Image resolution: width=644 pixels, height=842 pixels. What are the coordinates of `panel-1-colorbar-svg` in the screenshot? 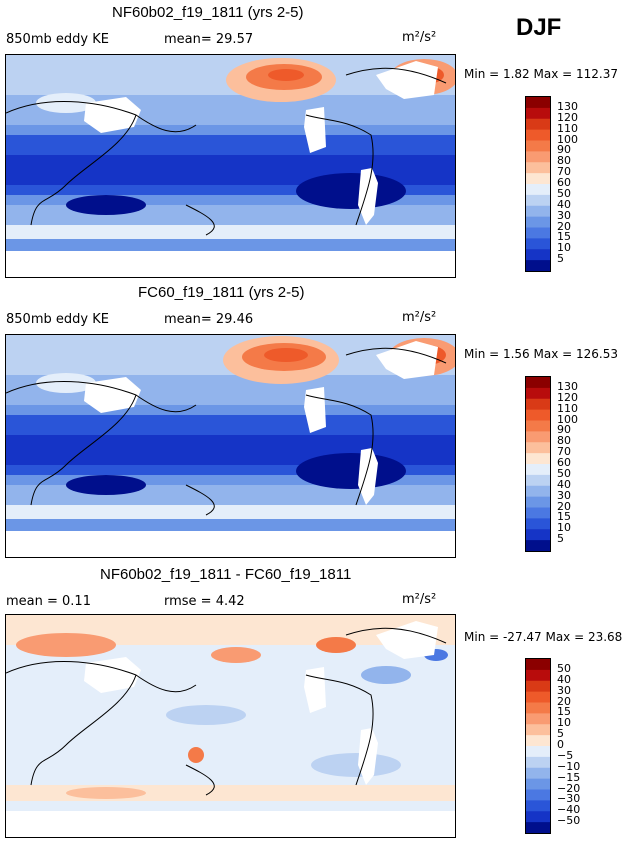 It's located at (538, 184).